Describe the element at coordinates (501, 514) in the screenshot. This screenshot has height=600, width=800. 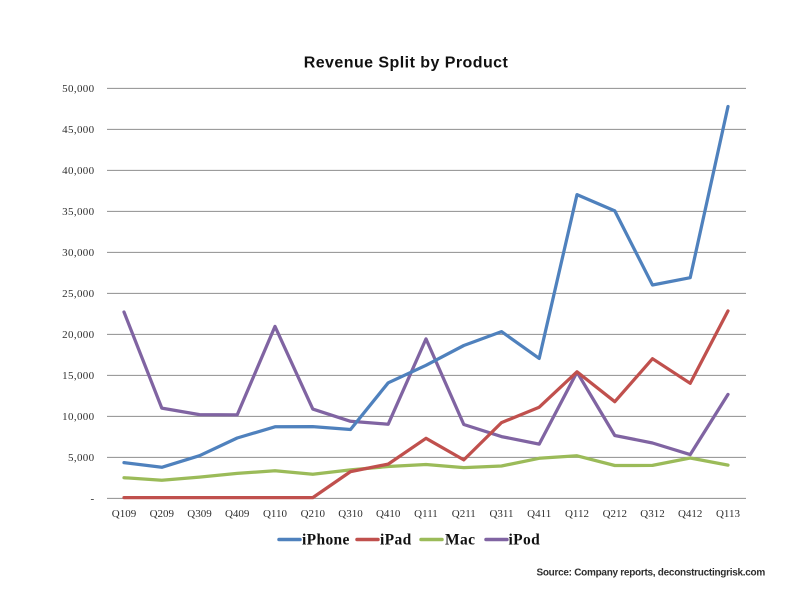
I see `svg-text: Q311` at that location.